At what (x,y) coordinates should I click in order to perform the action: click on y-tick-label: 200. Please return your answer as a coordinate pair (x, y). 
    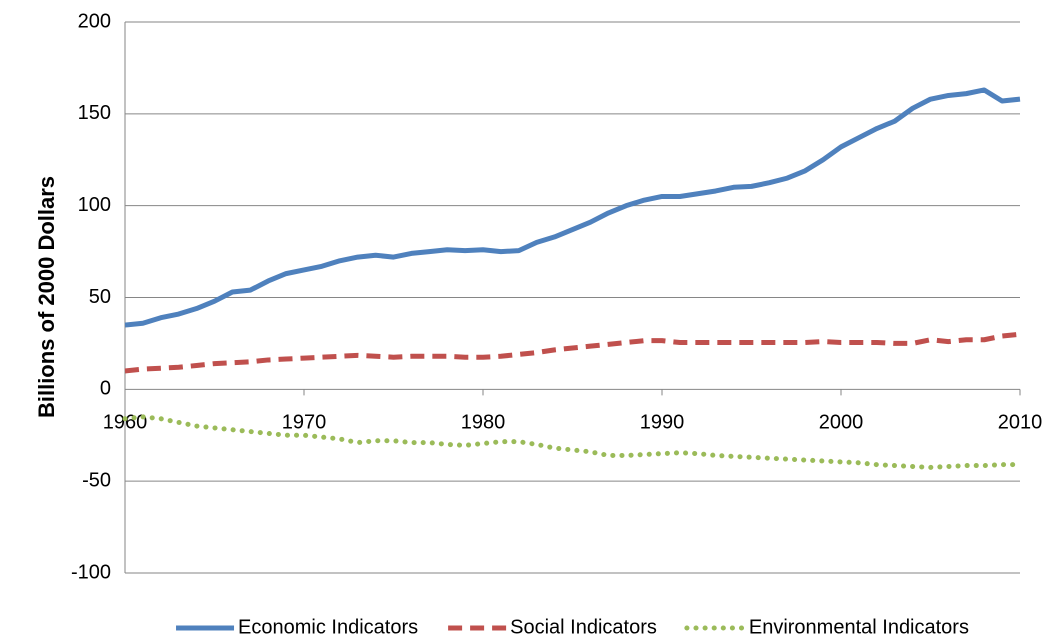
    Looking at the image, I should click on (94, 21).